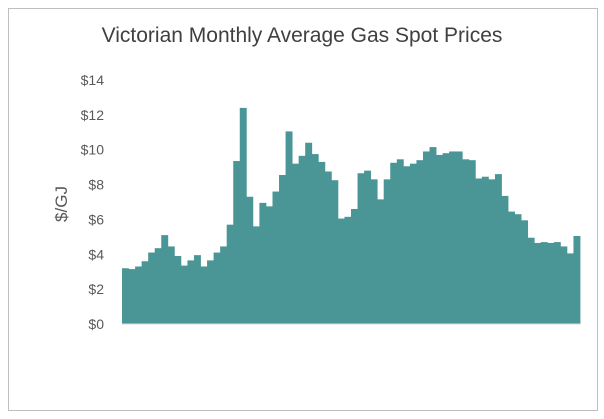 The height and width of the screenshot is (419, 604). What do you see at coordinates (93, 150) in the screenshot?
I see `y-tick-label: $10` at bounding box center [93, 150].